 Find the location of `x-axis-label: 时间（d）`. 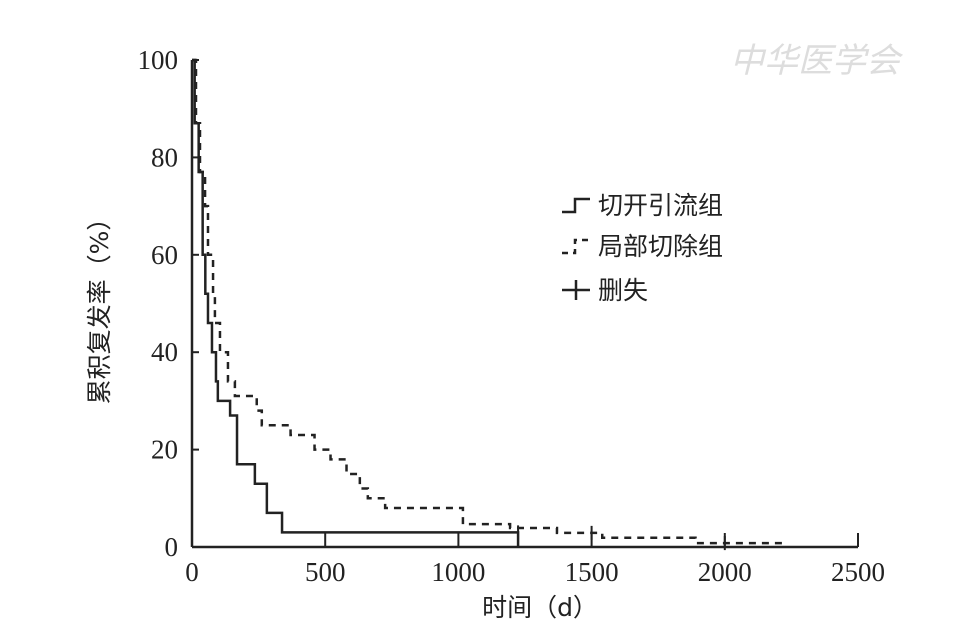

x-axis-label: 时间（d） is located at coordinates (540, 607).